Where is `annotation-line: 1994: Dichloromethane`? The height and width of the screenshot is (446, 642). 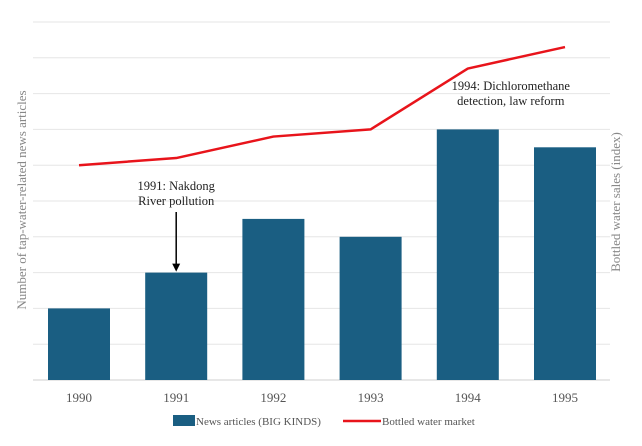 annotation-line: 1994: Dichloromethane is located at coordinates (511, 86).